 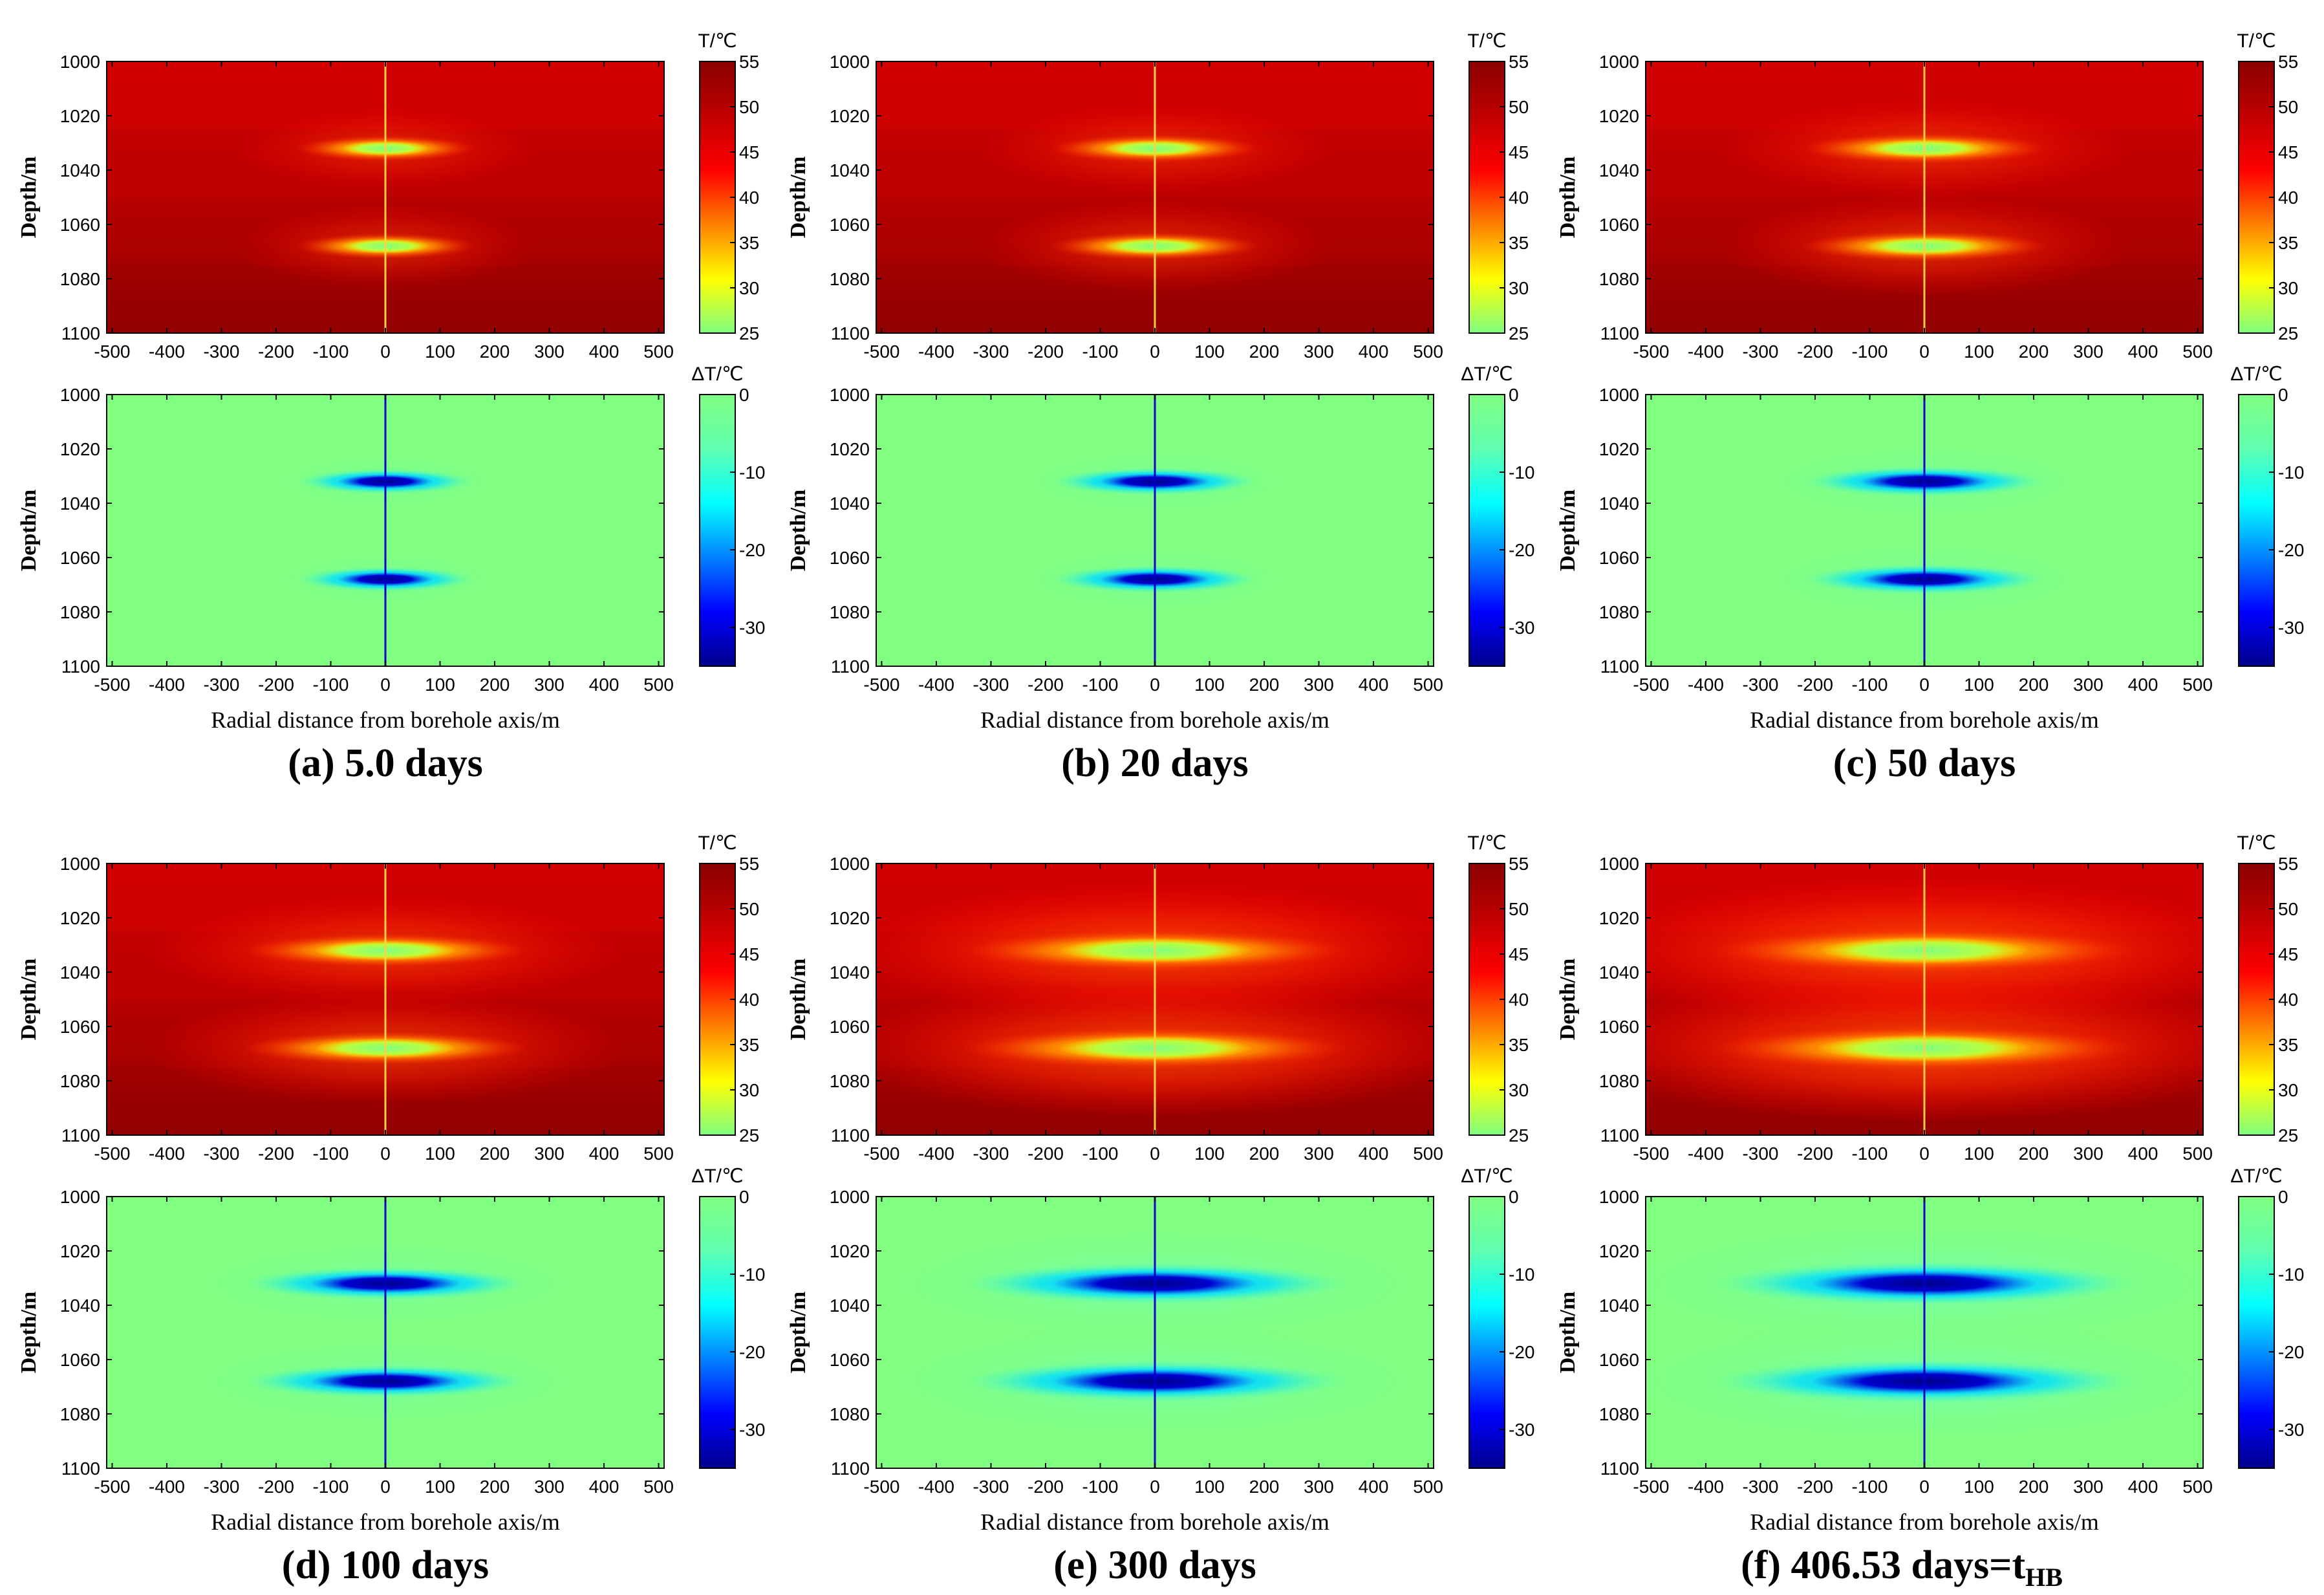 I want to click on delta-colorbar-title: ΔT/℃, so click(x=2256, y=1176).